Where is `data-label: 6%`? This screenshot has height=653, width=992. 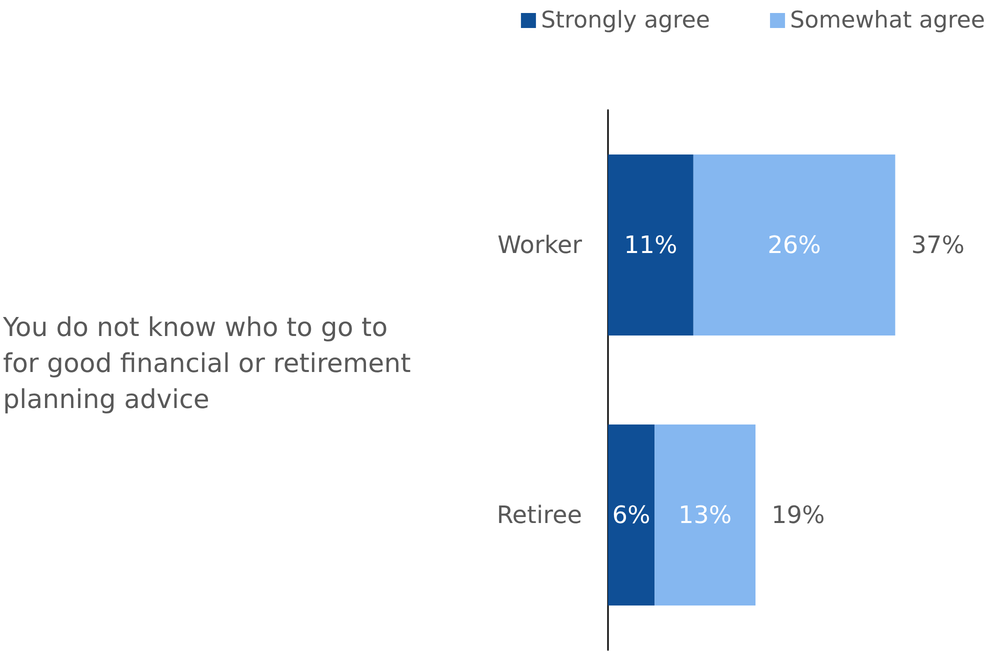
data-label: 6% is located at coordinates (631, 515).